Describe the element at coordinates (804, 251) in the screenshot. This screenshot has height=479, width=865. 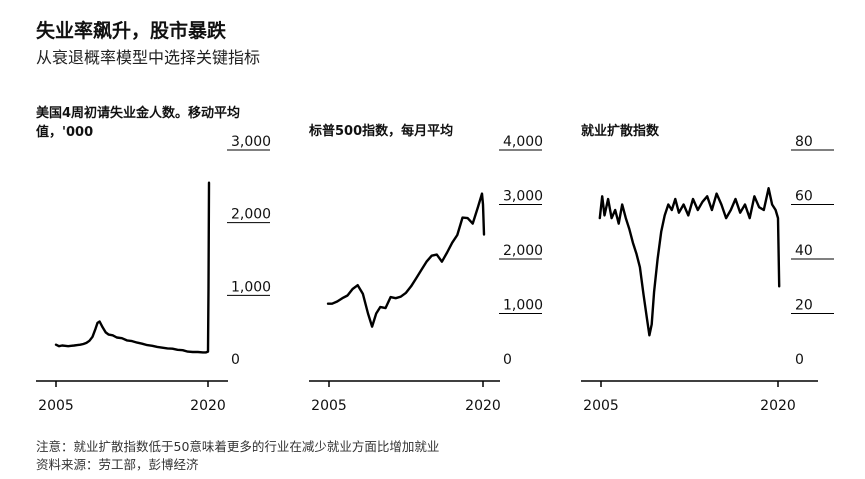
I see `y-tick-label: 40` at that location.